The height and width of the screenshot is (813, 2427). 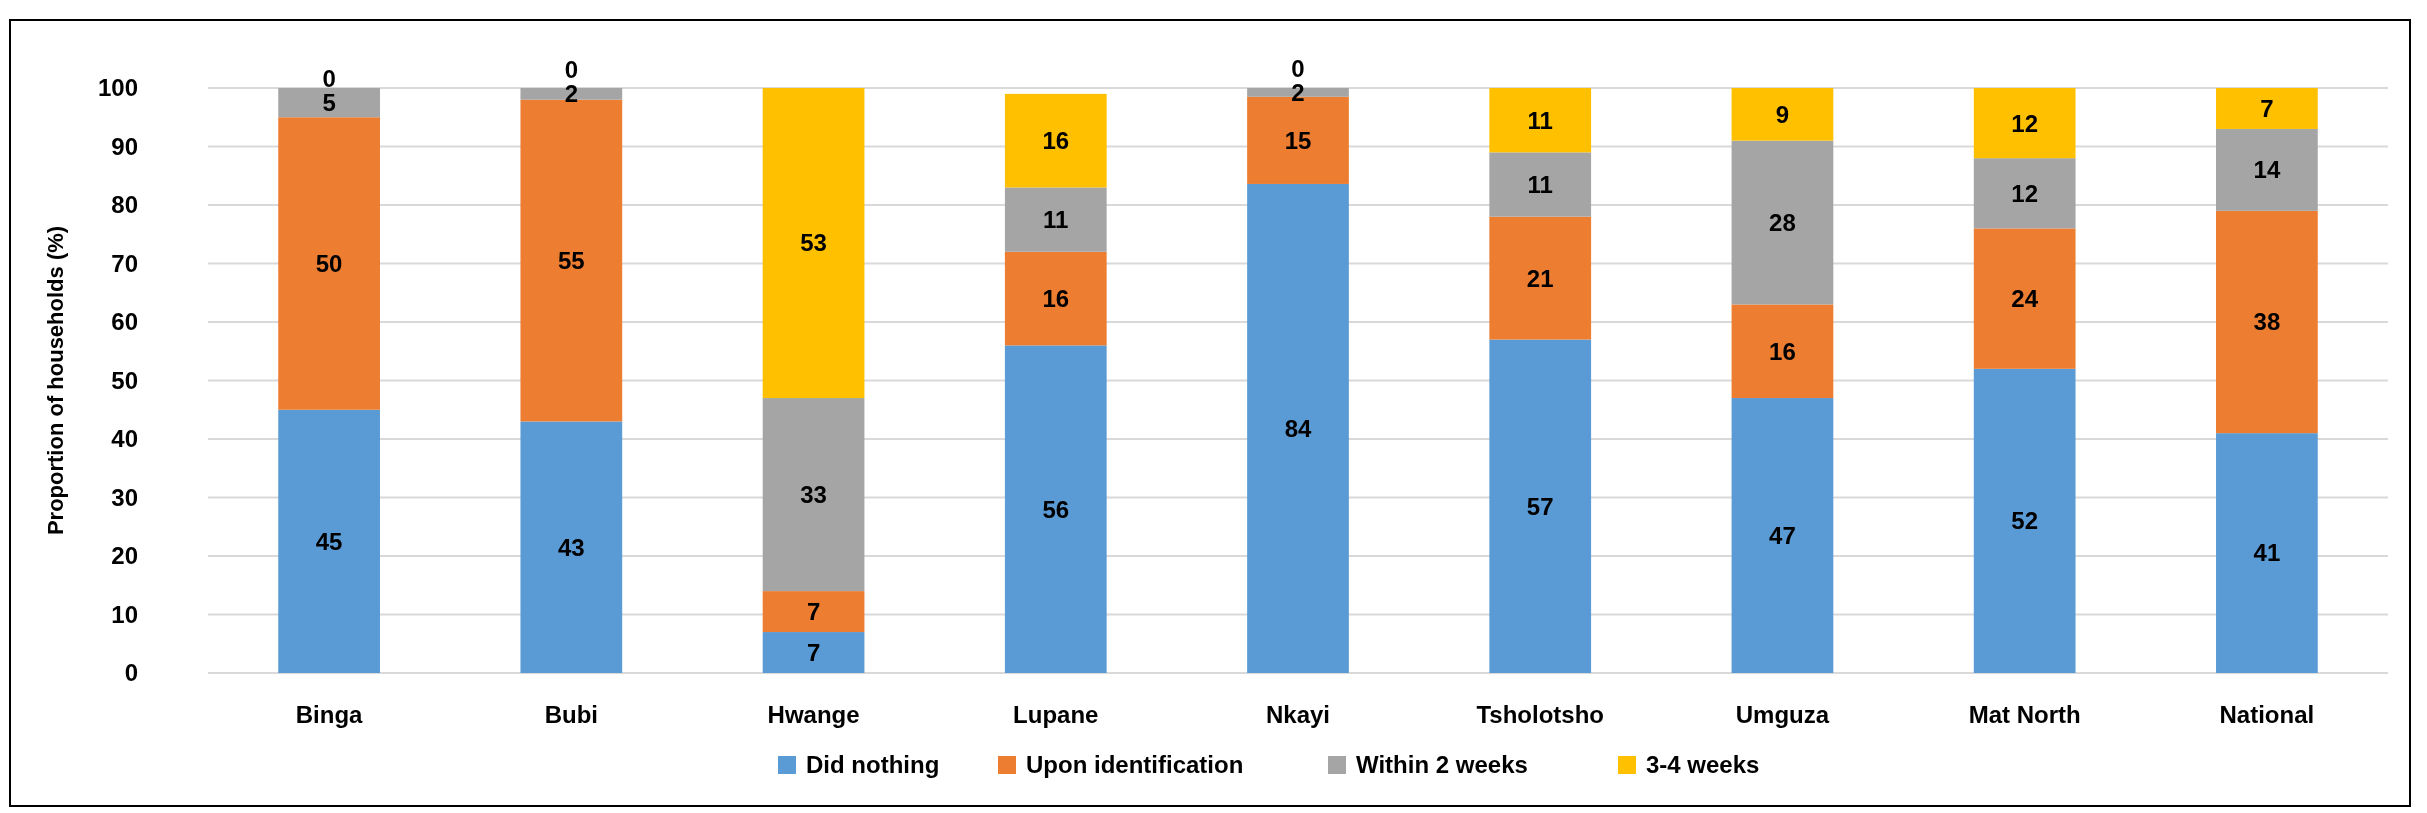 I want to click on data-label: 43, so click(x=571, y=547).